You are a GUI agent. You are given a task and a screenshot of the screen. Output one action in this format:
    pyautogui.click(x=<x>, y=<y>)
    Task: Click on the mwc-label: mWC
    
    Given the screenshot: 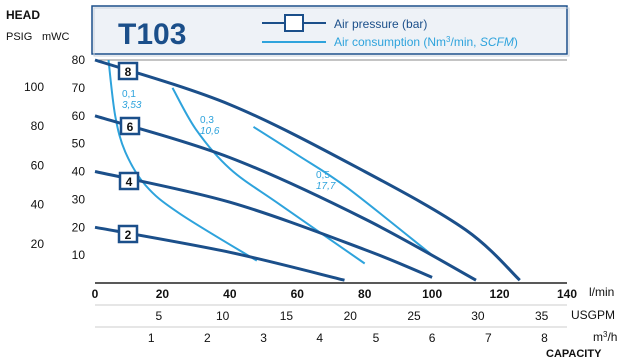 What is the action you would take?
    pyautogui.click(x=56, y=37)
    